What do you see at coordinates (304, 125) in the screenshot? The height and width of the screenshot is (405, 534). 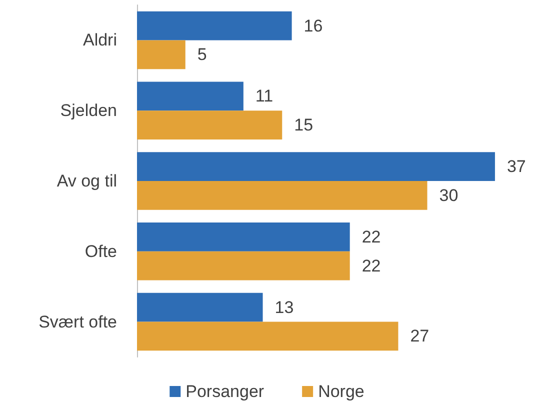 I see `data-label: 15` at bounding box center [304, 125].